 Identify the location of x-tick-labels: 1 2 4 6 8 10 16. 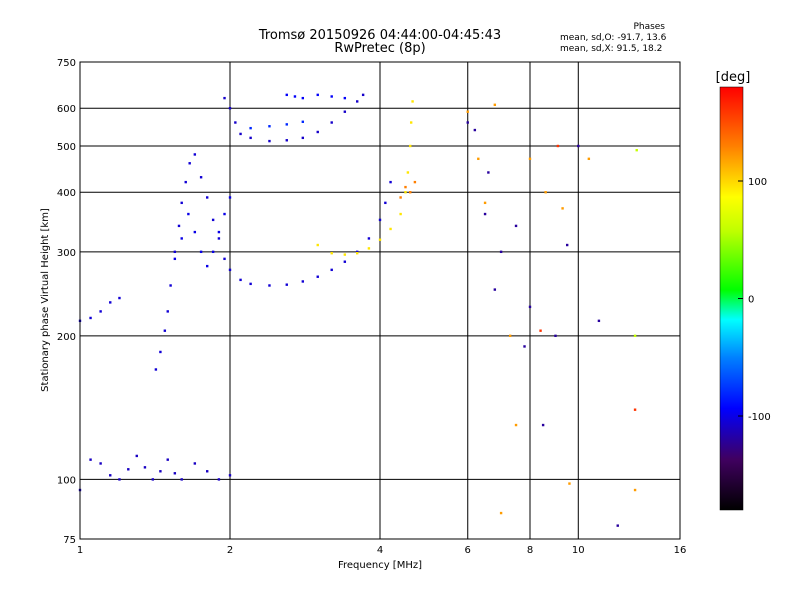
(382, 550).